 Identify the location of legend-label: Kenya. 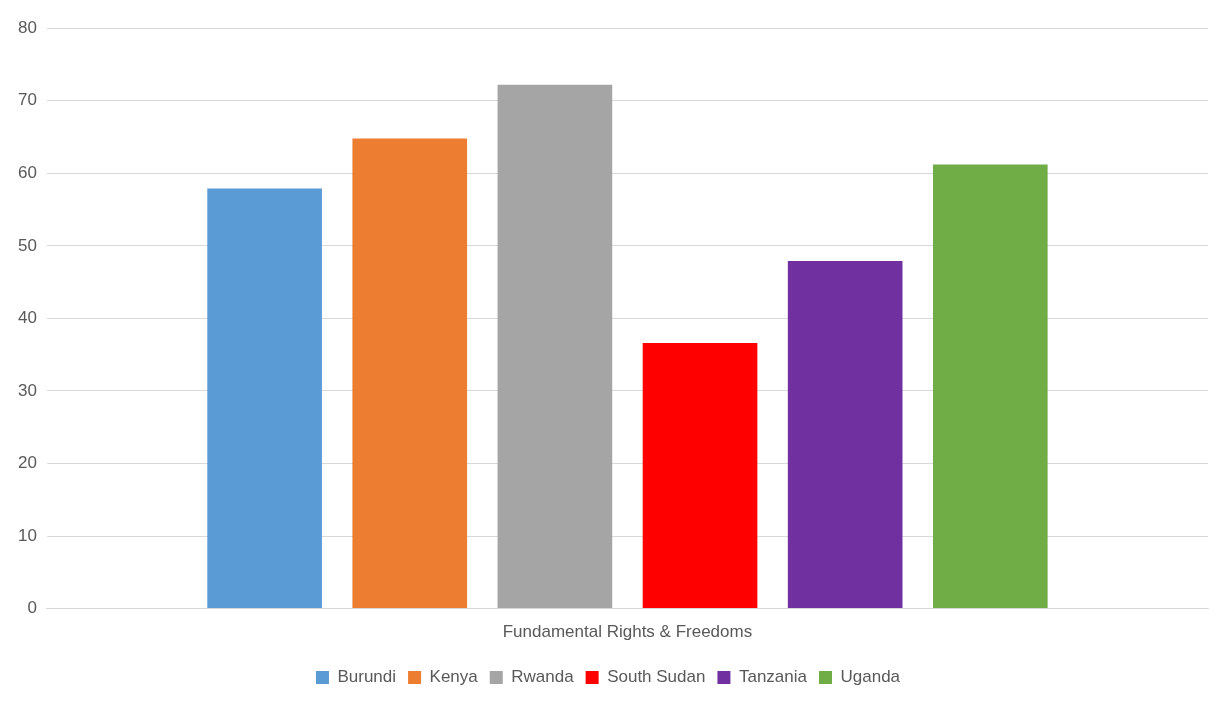
(454, 677).